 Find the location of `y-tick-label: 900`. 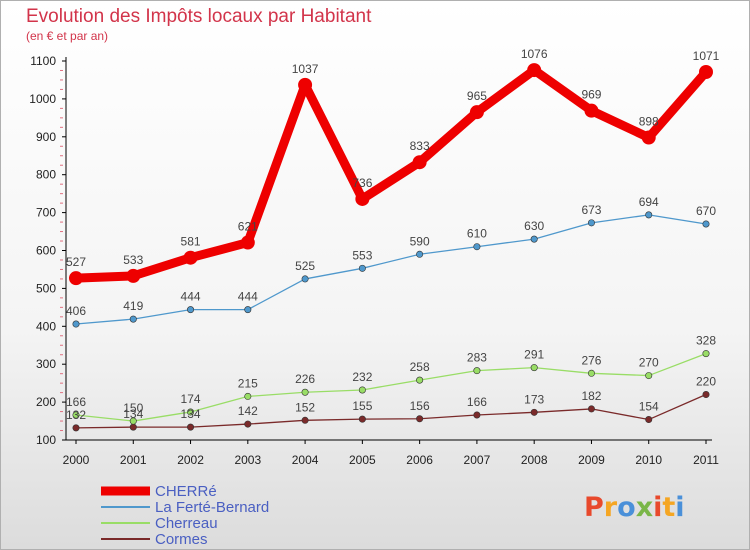

y-tick-label: 900 is located at coordinates (46, 137).